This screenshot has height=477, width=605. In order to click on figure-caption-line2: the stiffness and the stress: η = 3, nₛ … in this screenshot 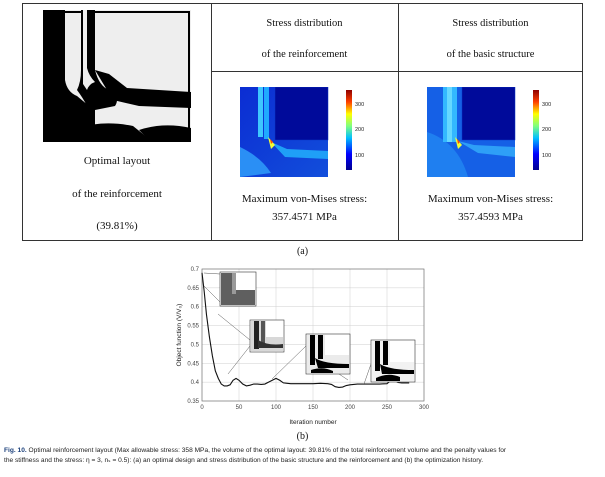, I will do `click(244, 460)`.